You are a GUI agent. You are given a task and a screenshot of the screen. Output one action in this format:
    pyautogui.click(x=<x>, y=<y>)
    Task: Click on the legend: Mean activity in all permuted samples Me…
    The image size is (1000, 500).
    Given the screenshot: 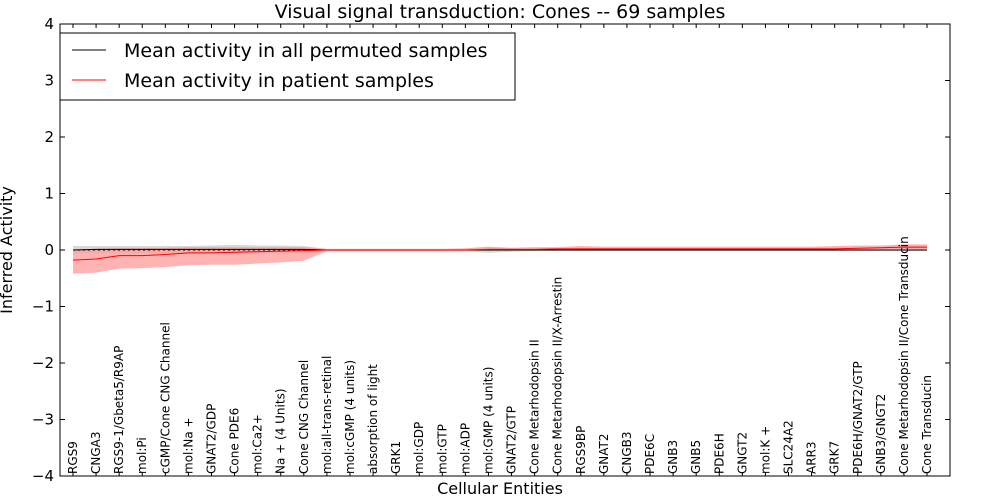 What is the action you would take?
    pyautogui.click(x=287, y=66)
    